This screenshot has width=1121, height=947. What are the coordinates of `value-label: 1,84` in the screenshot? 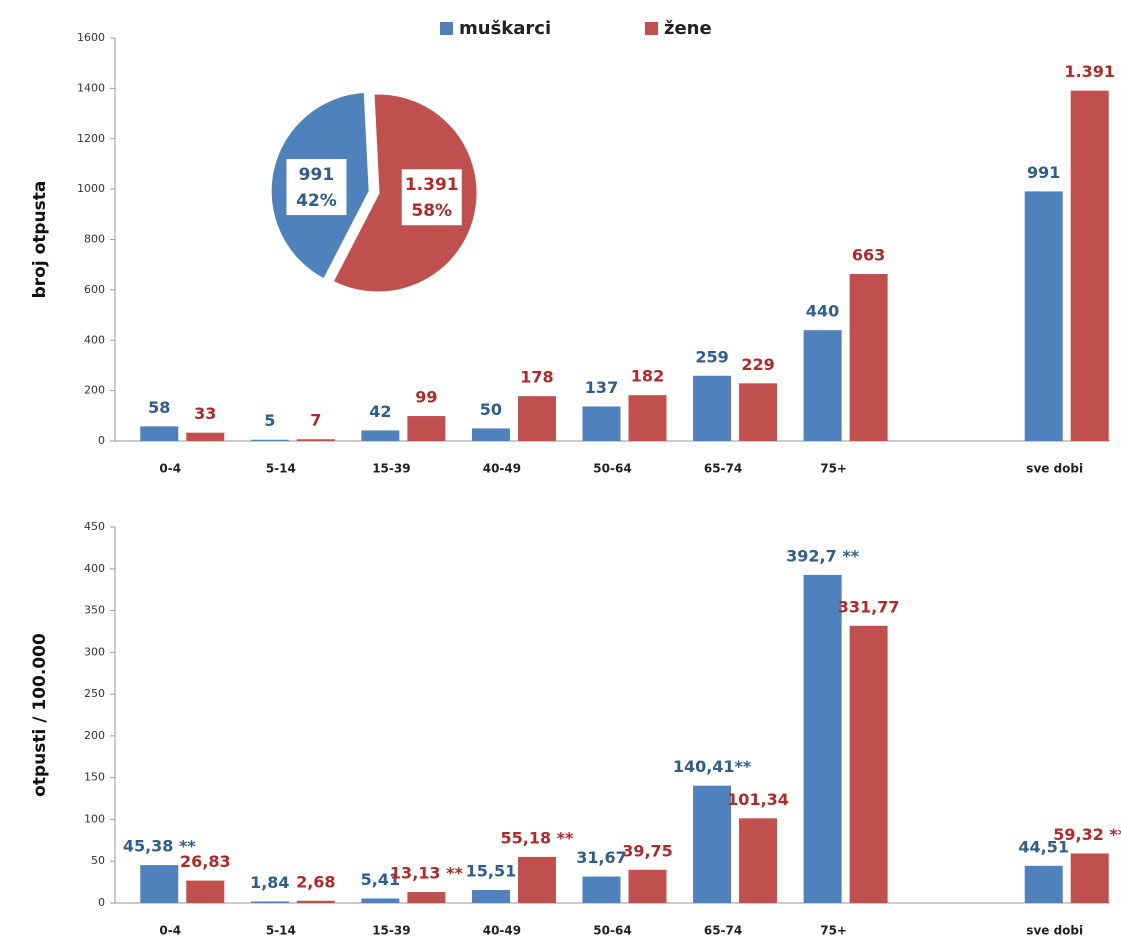 It's located at (269, 882).